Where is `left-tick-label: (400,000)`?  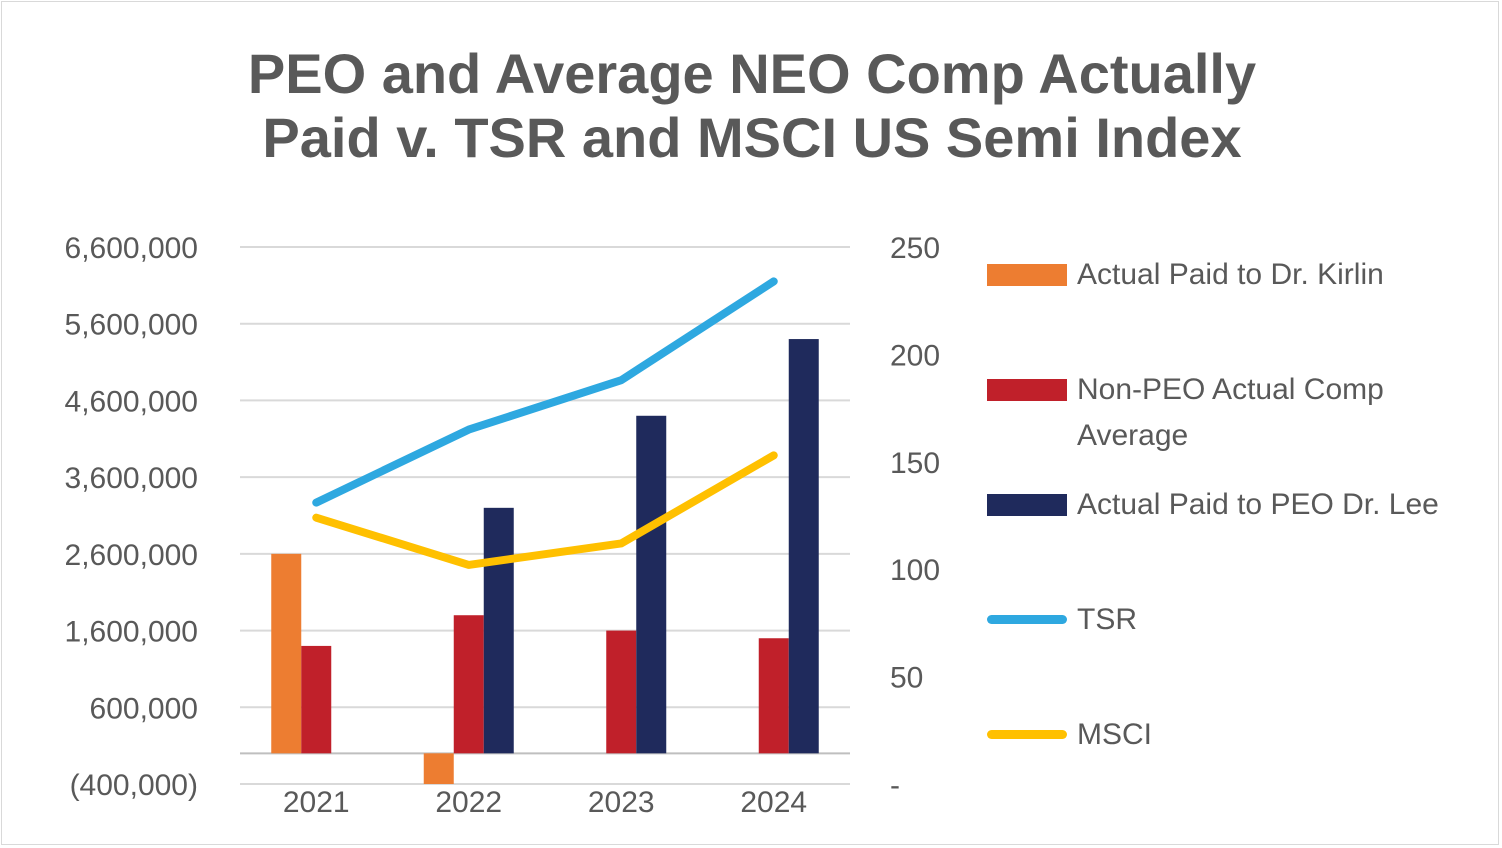 left-tick-label: (400,000) is located at coordinates (134, 785).